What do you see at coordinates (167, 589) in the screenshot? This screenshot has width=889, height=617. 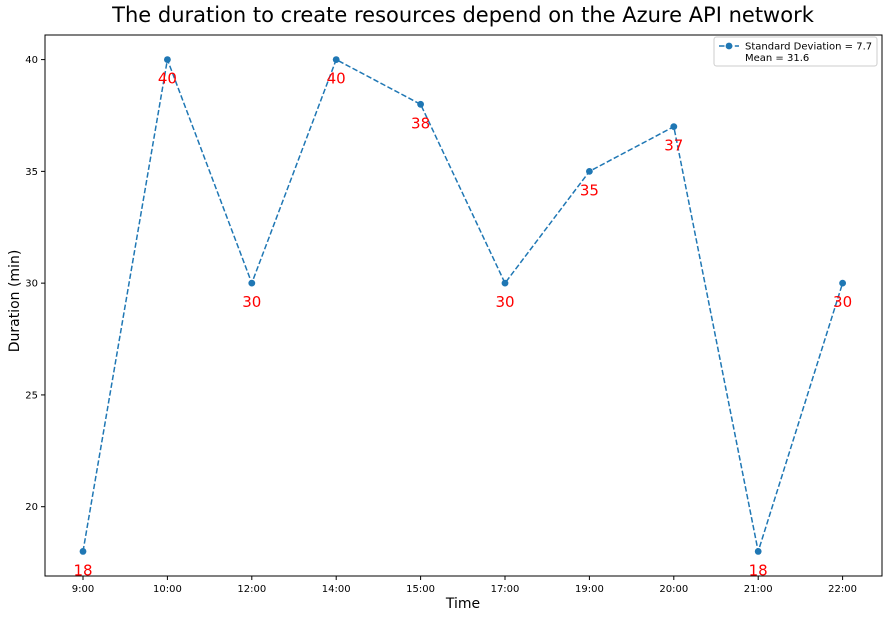 I see `x-tick-label: 10:00` at bounding box center [167, 589].